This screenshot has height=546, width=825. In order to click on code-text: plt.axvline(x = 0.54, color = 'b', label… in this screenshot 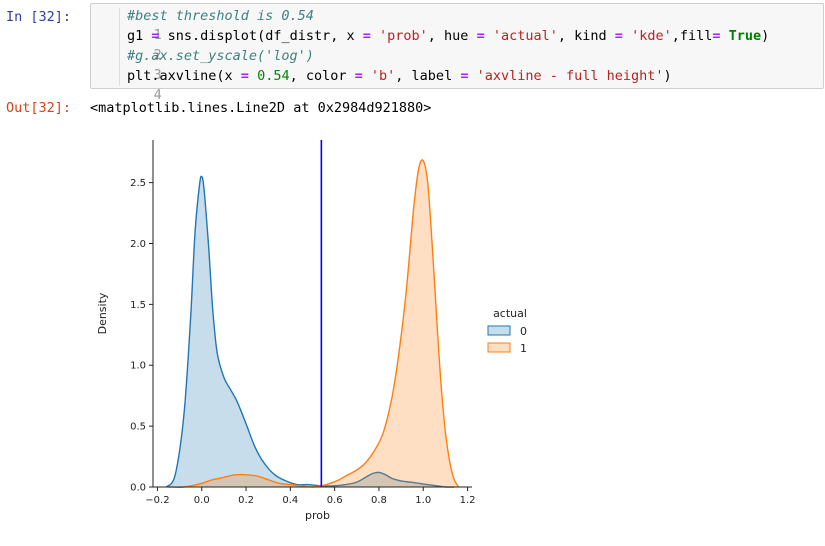, I will do `click(399, 76)`.